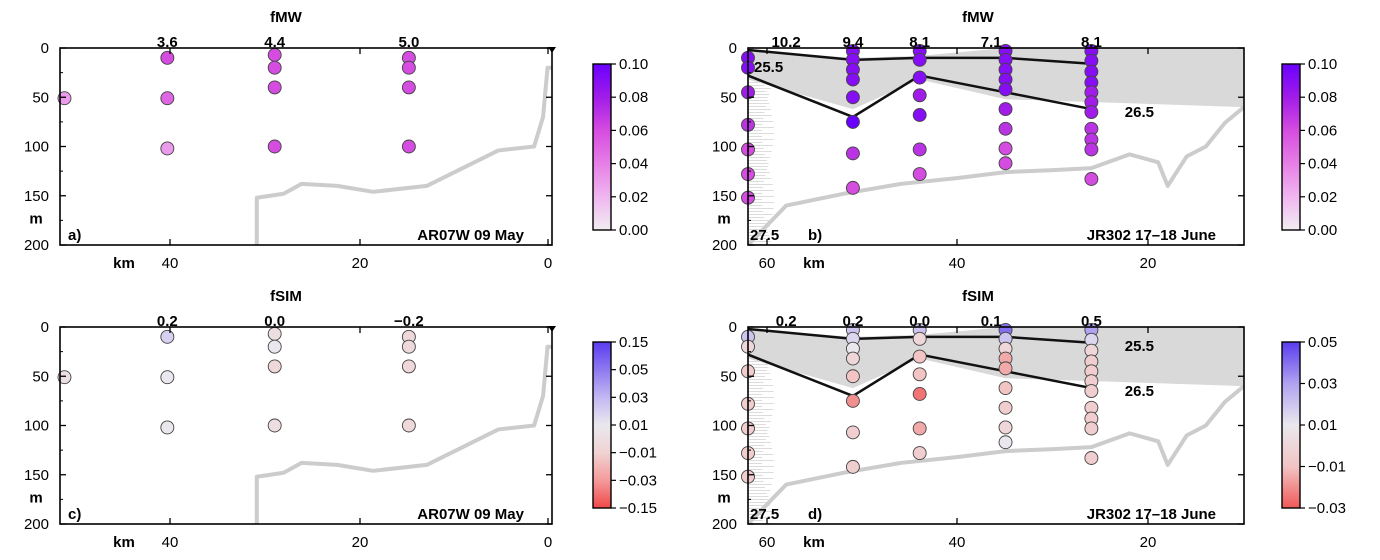 This screenshot has height=560, width=1380. Describe the element at coordinates (1091, 321) in the screenshot. I see `top-value-label: 0.5` at that location.